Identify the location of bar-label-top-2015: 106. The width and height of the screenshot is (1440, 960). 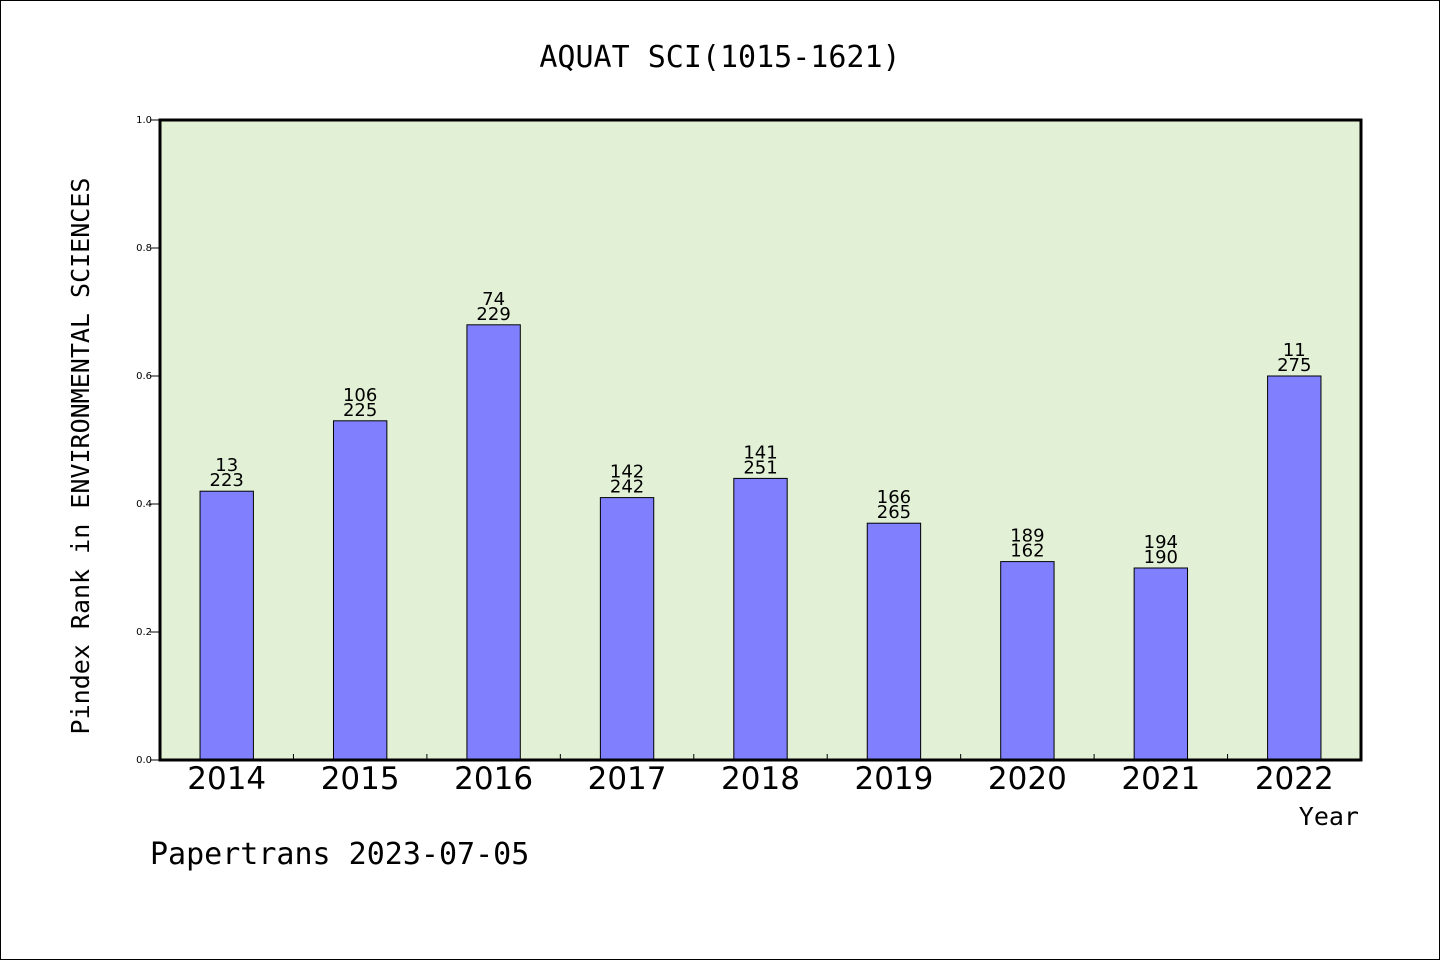
(360, 395).